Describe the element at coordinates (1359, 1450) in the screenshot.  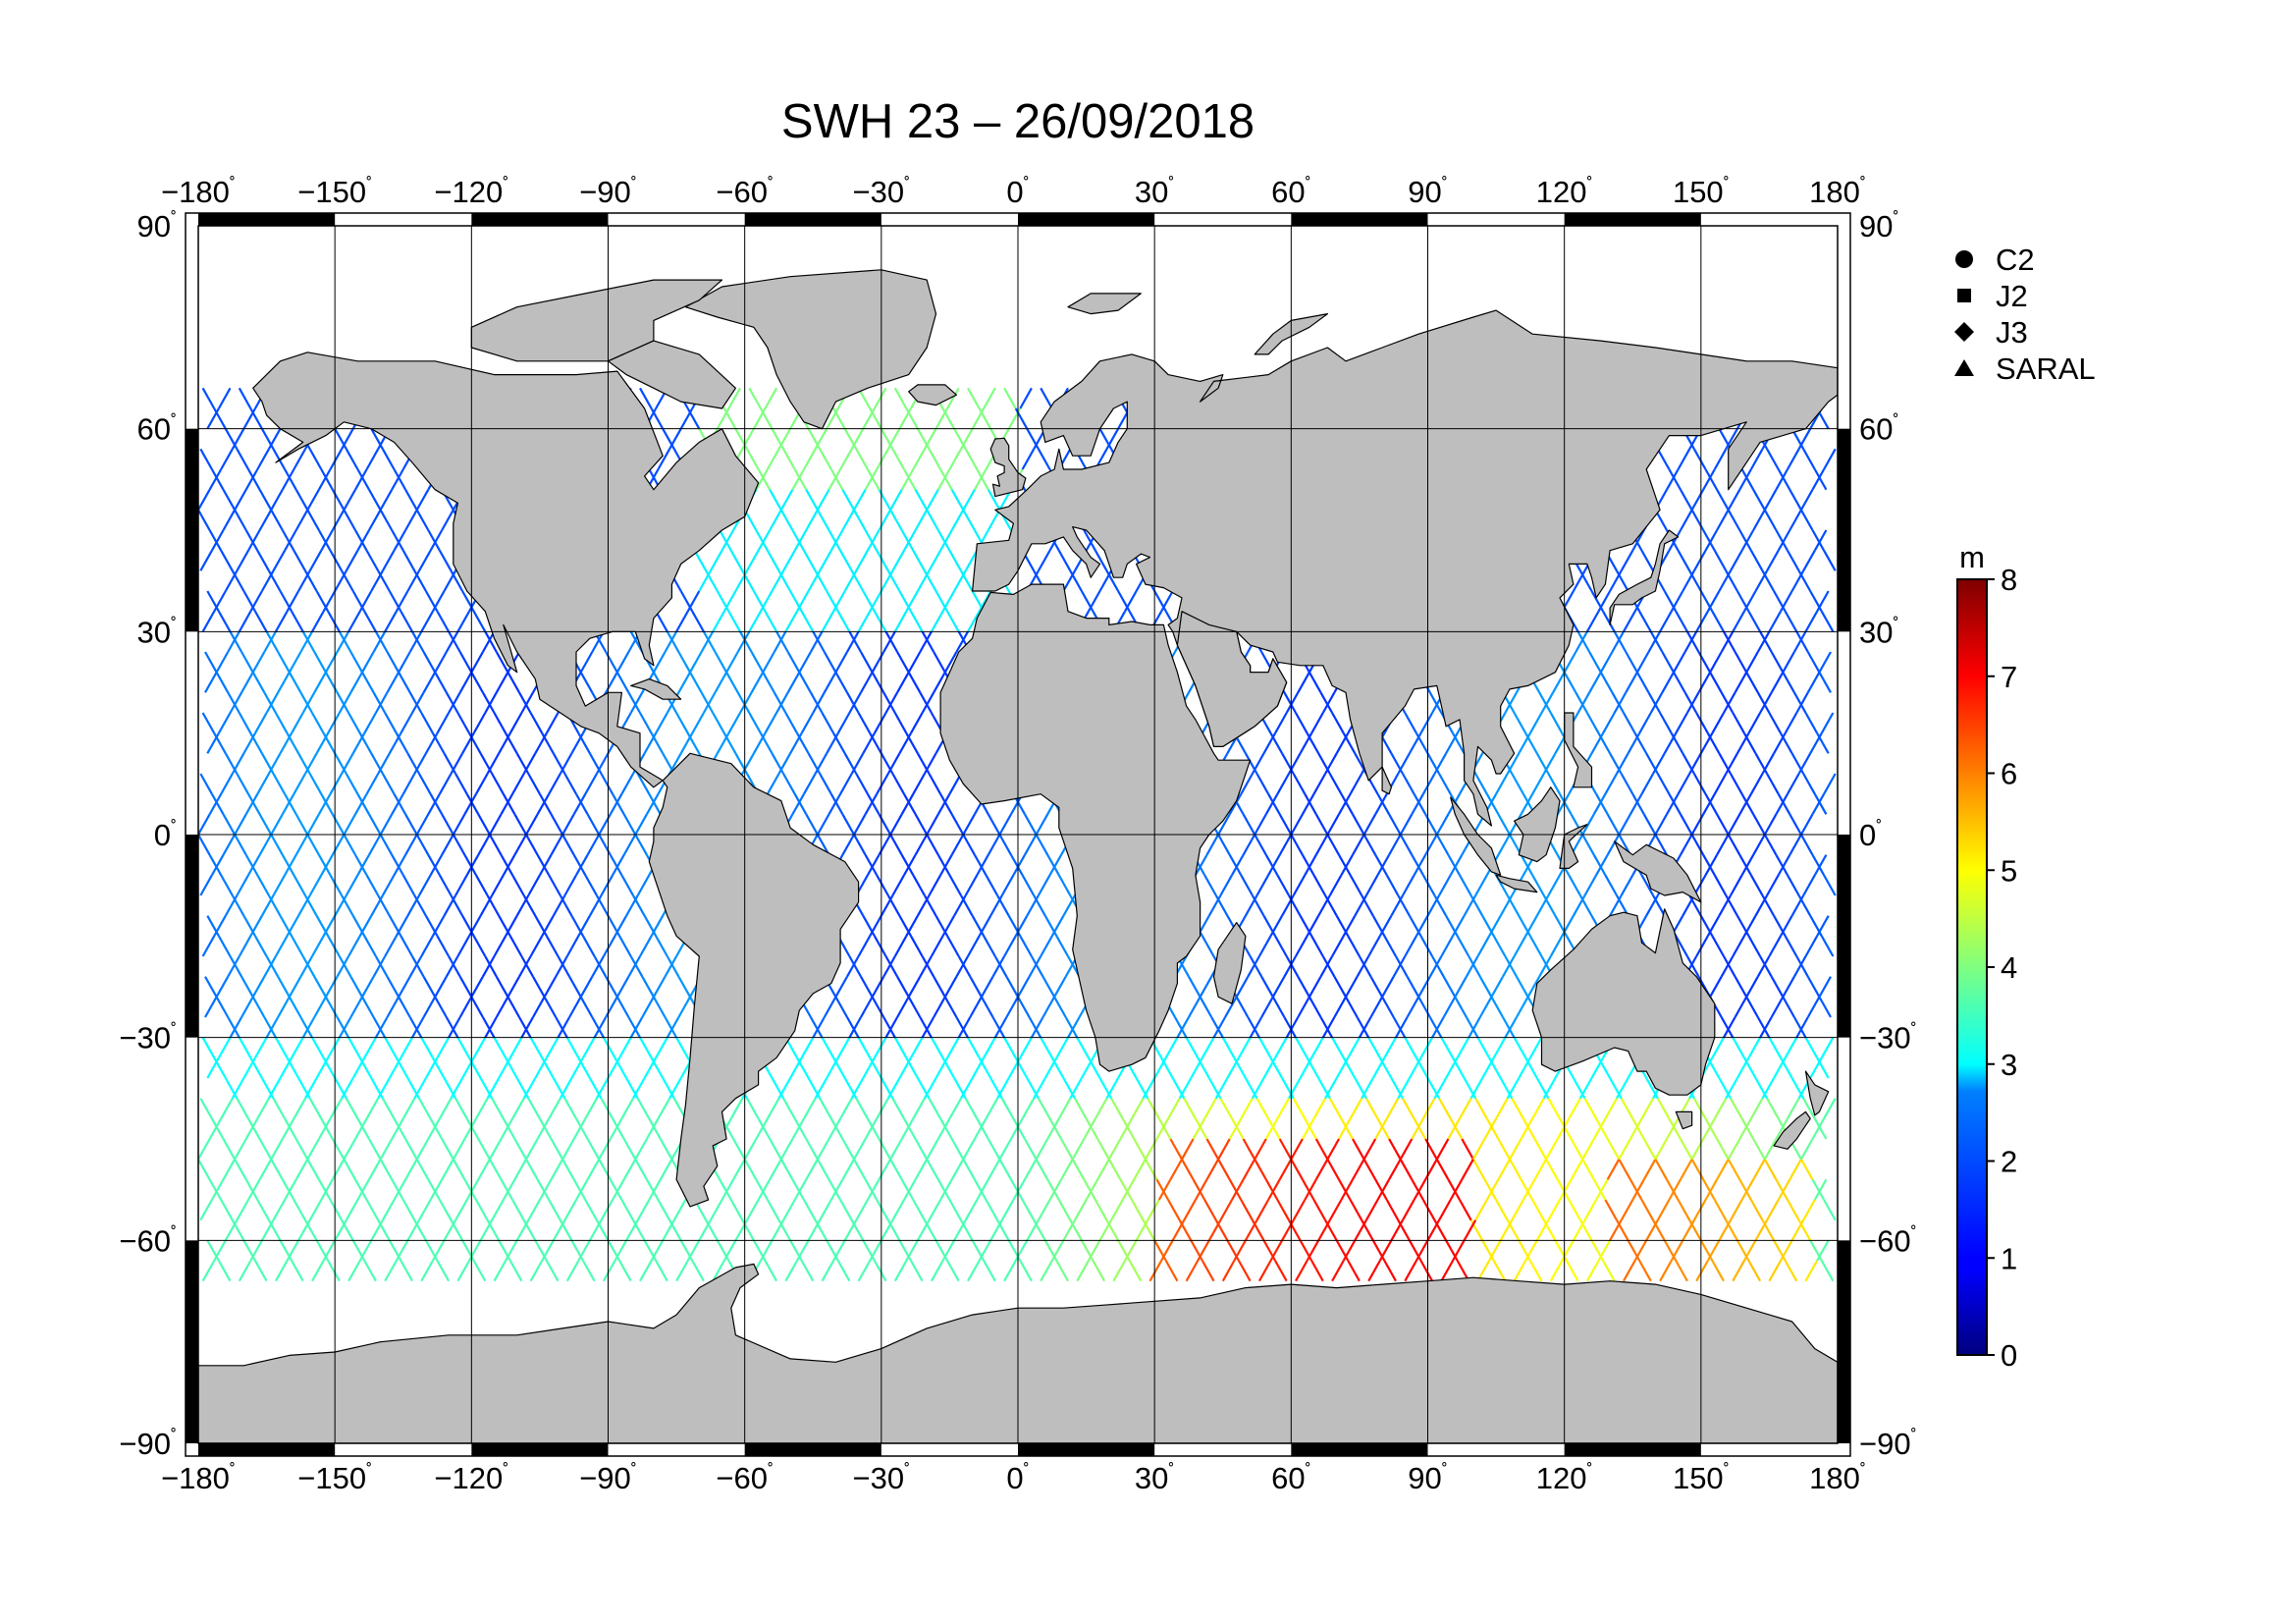
I see `frame-segment-bottom` at that location.